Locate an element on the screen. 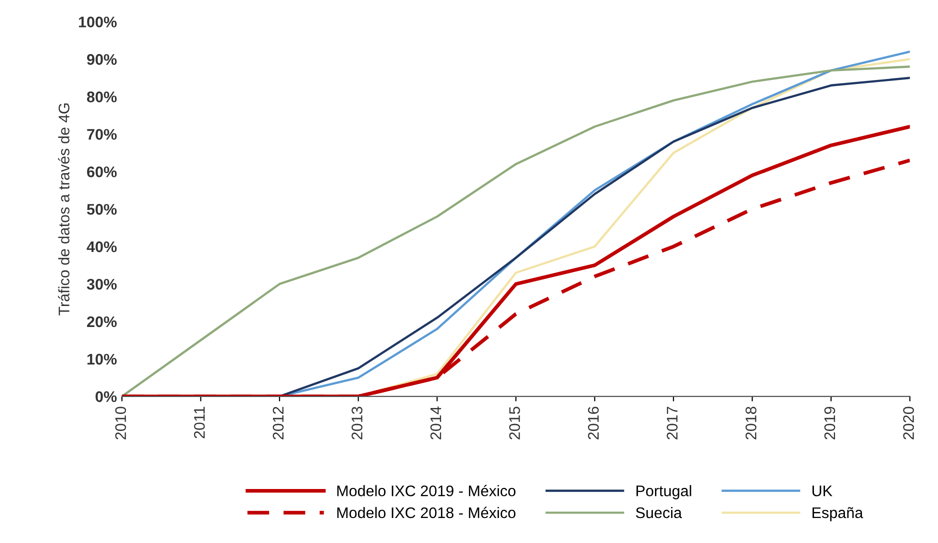 This screenshot has width=938, height=543. x-tick-label: 2018 is located at coordinates (751, 423).